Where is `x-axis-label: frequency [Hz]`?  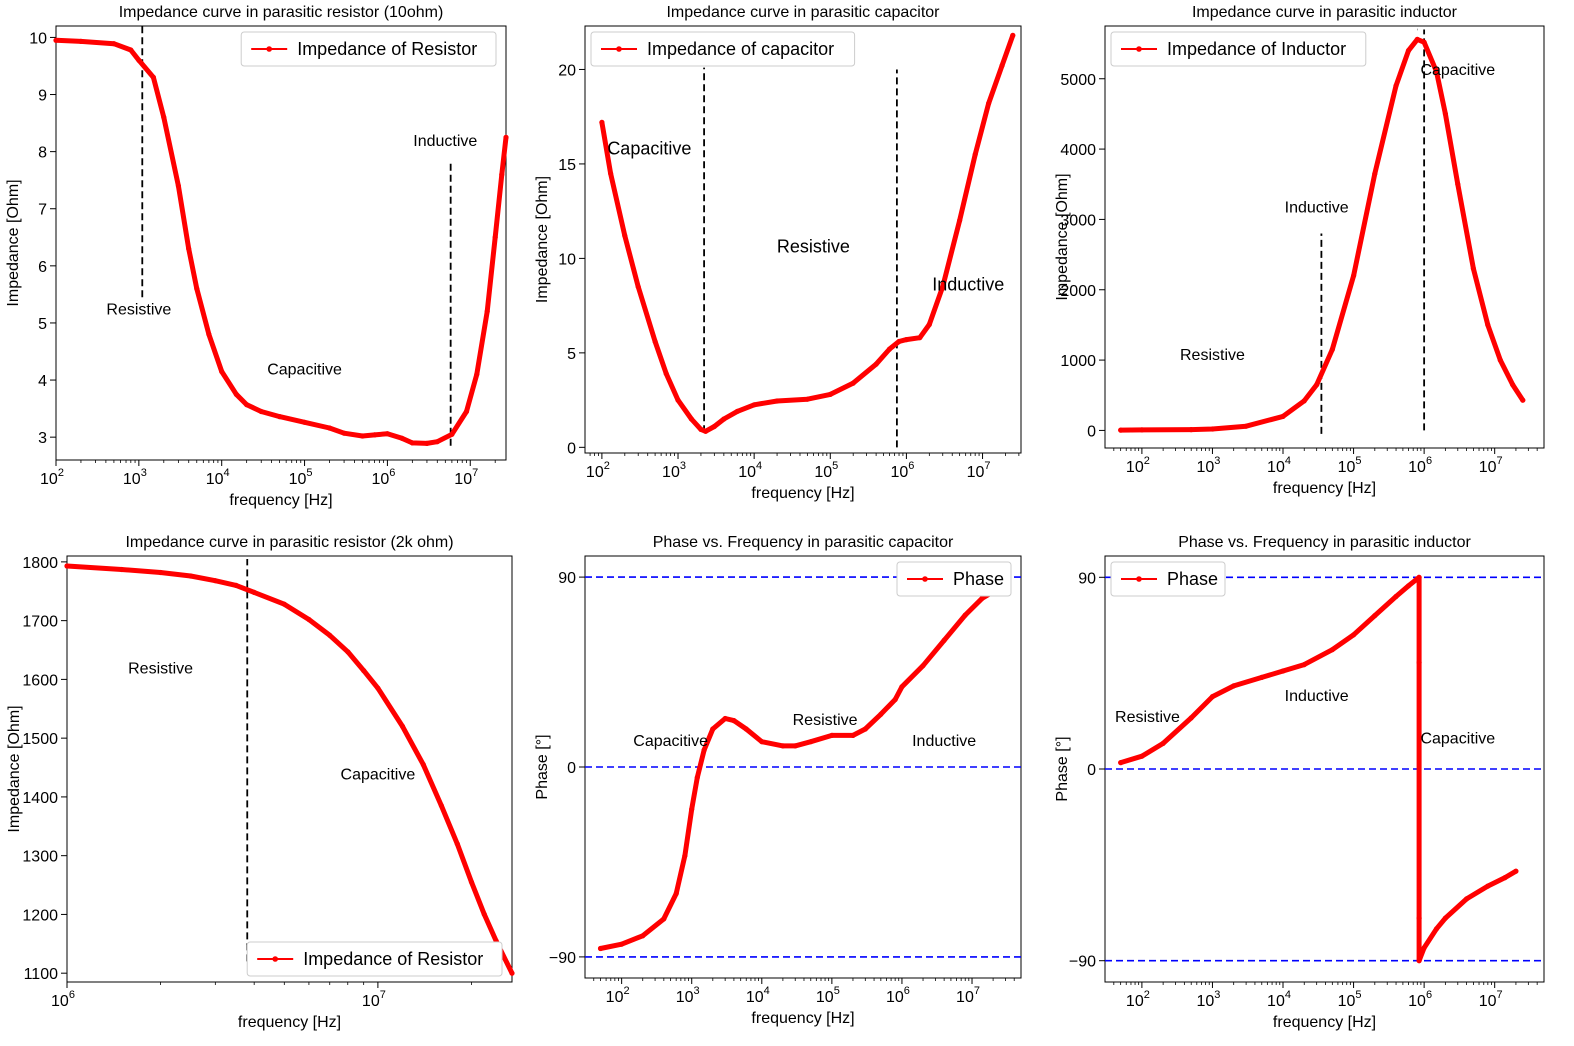 x-axis-label: frequency [Hz] is located at coordinates (280, 500).